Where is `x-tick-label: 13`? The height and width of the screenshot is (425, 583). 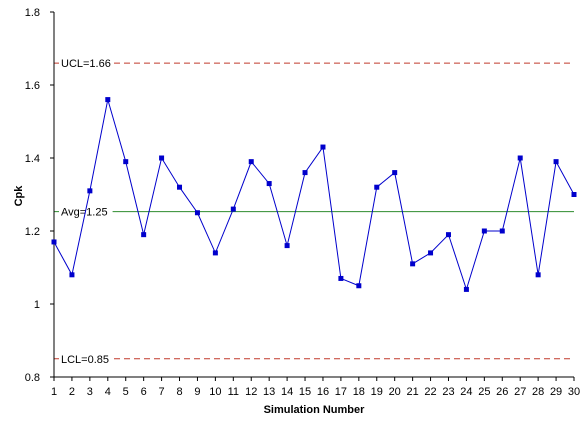 x-tick-label: 13 is located at coordinates (269, 392).